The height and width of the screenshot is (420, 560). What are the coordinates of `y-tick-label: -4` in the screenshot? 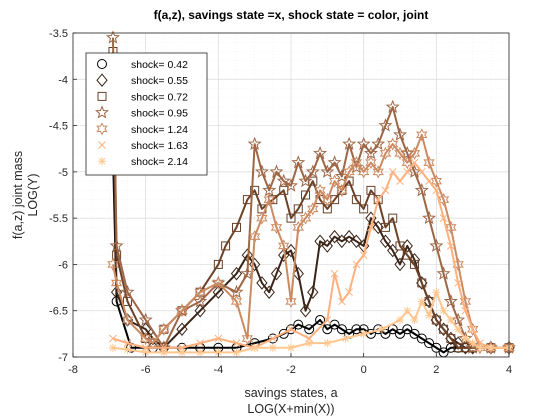 It's located at (63, 80).